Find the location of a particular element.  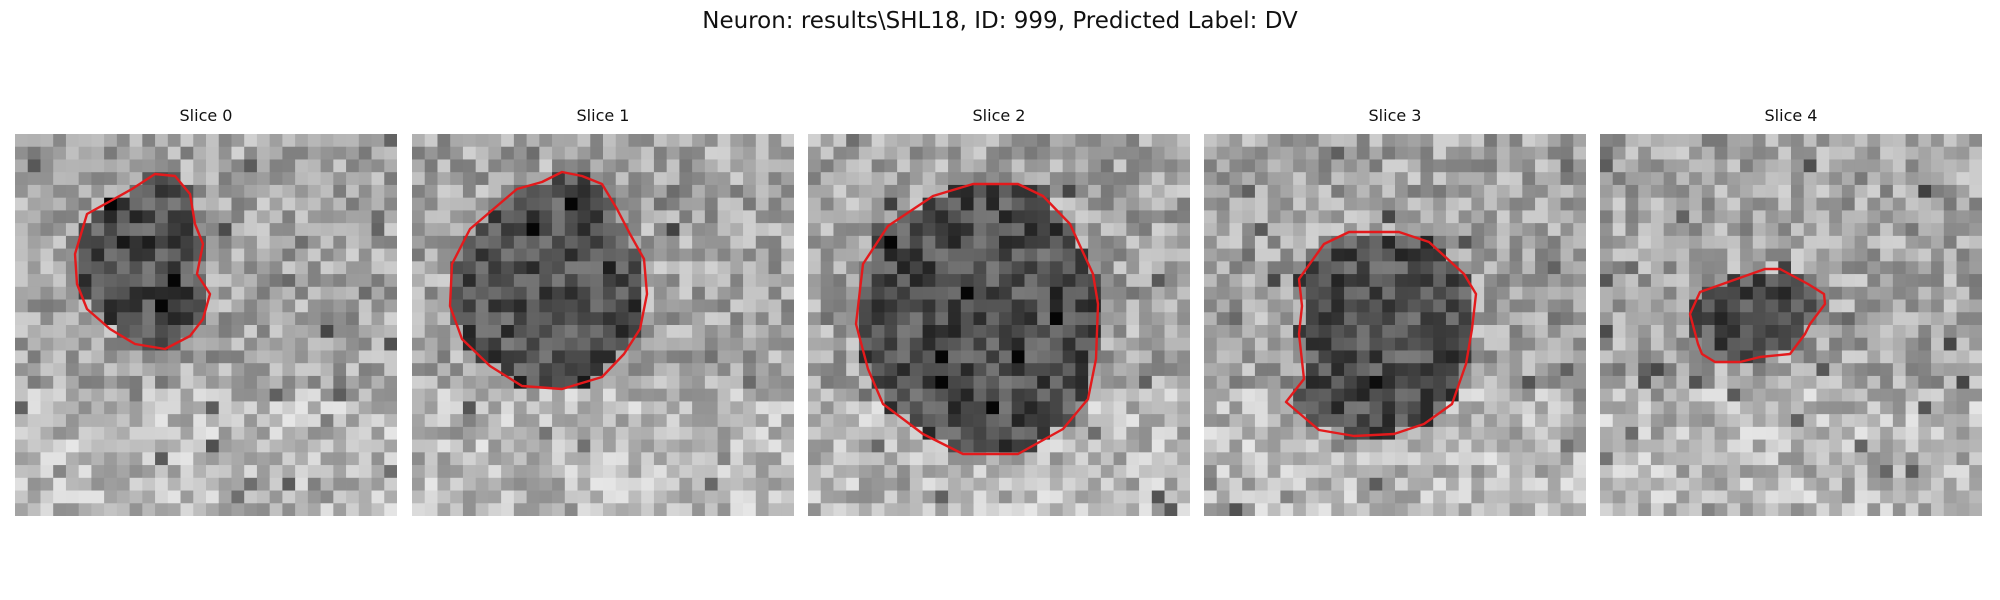

slice-title-3: Slice 3 is located at coordinates (1395, 115).